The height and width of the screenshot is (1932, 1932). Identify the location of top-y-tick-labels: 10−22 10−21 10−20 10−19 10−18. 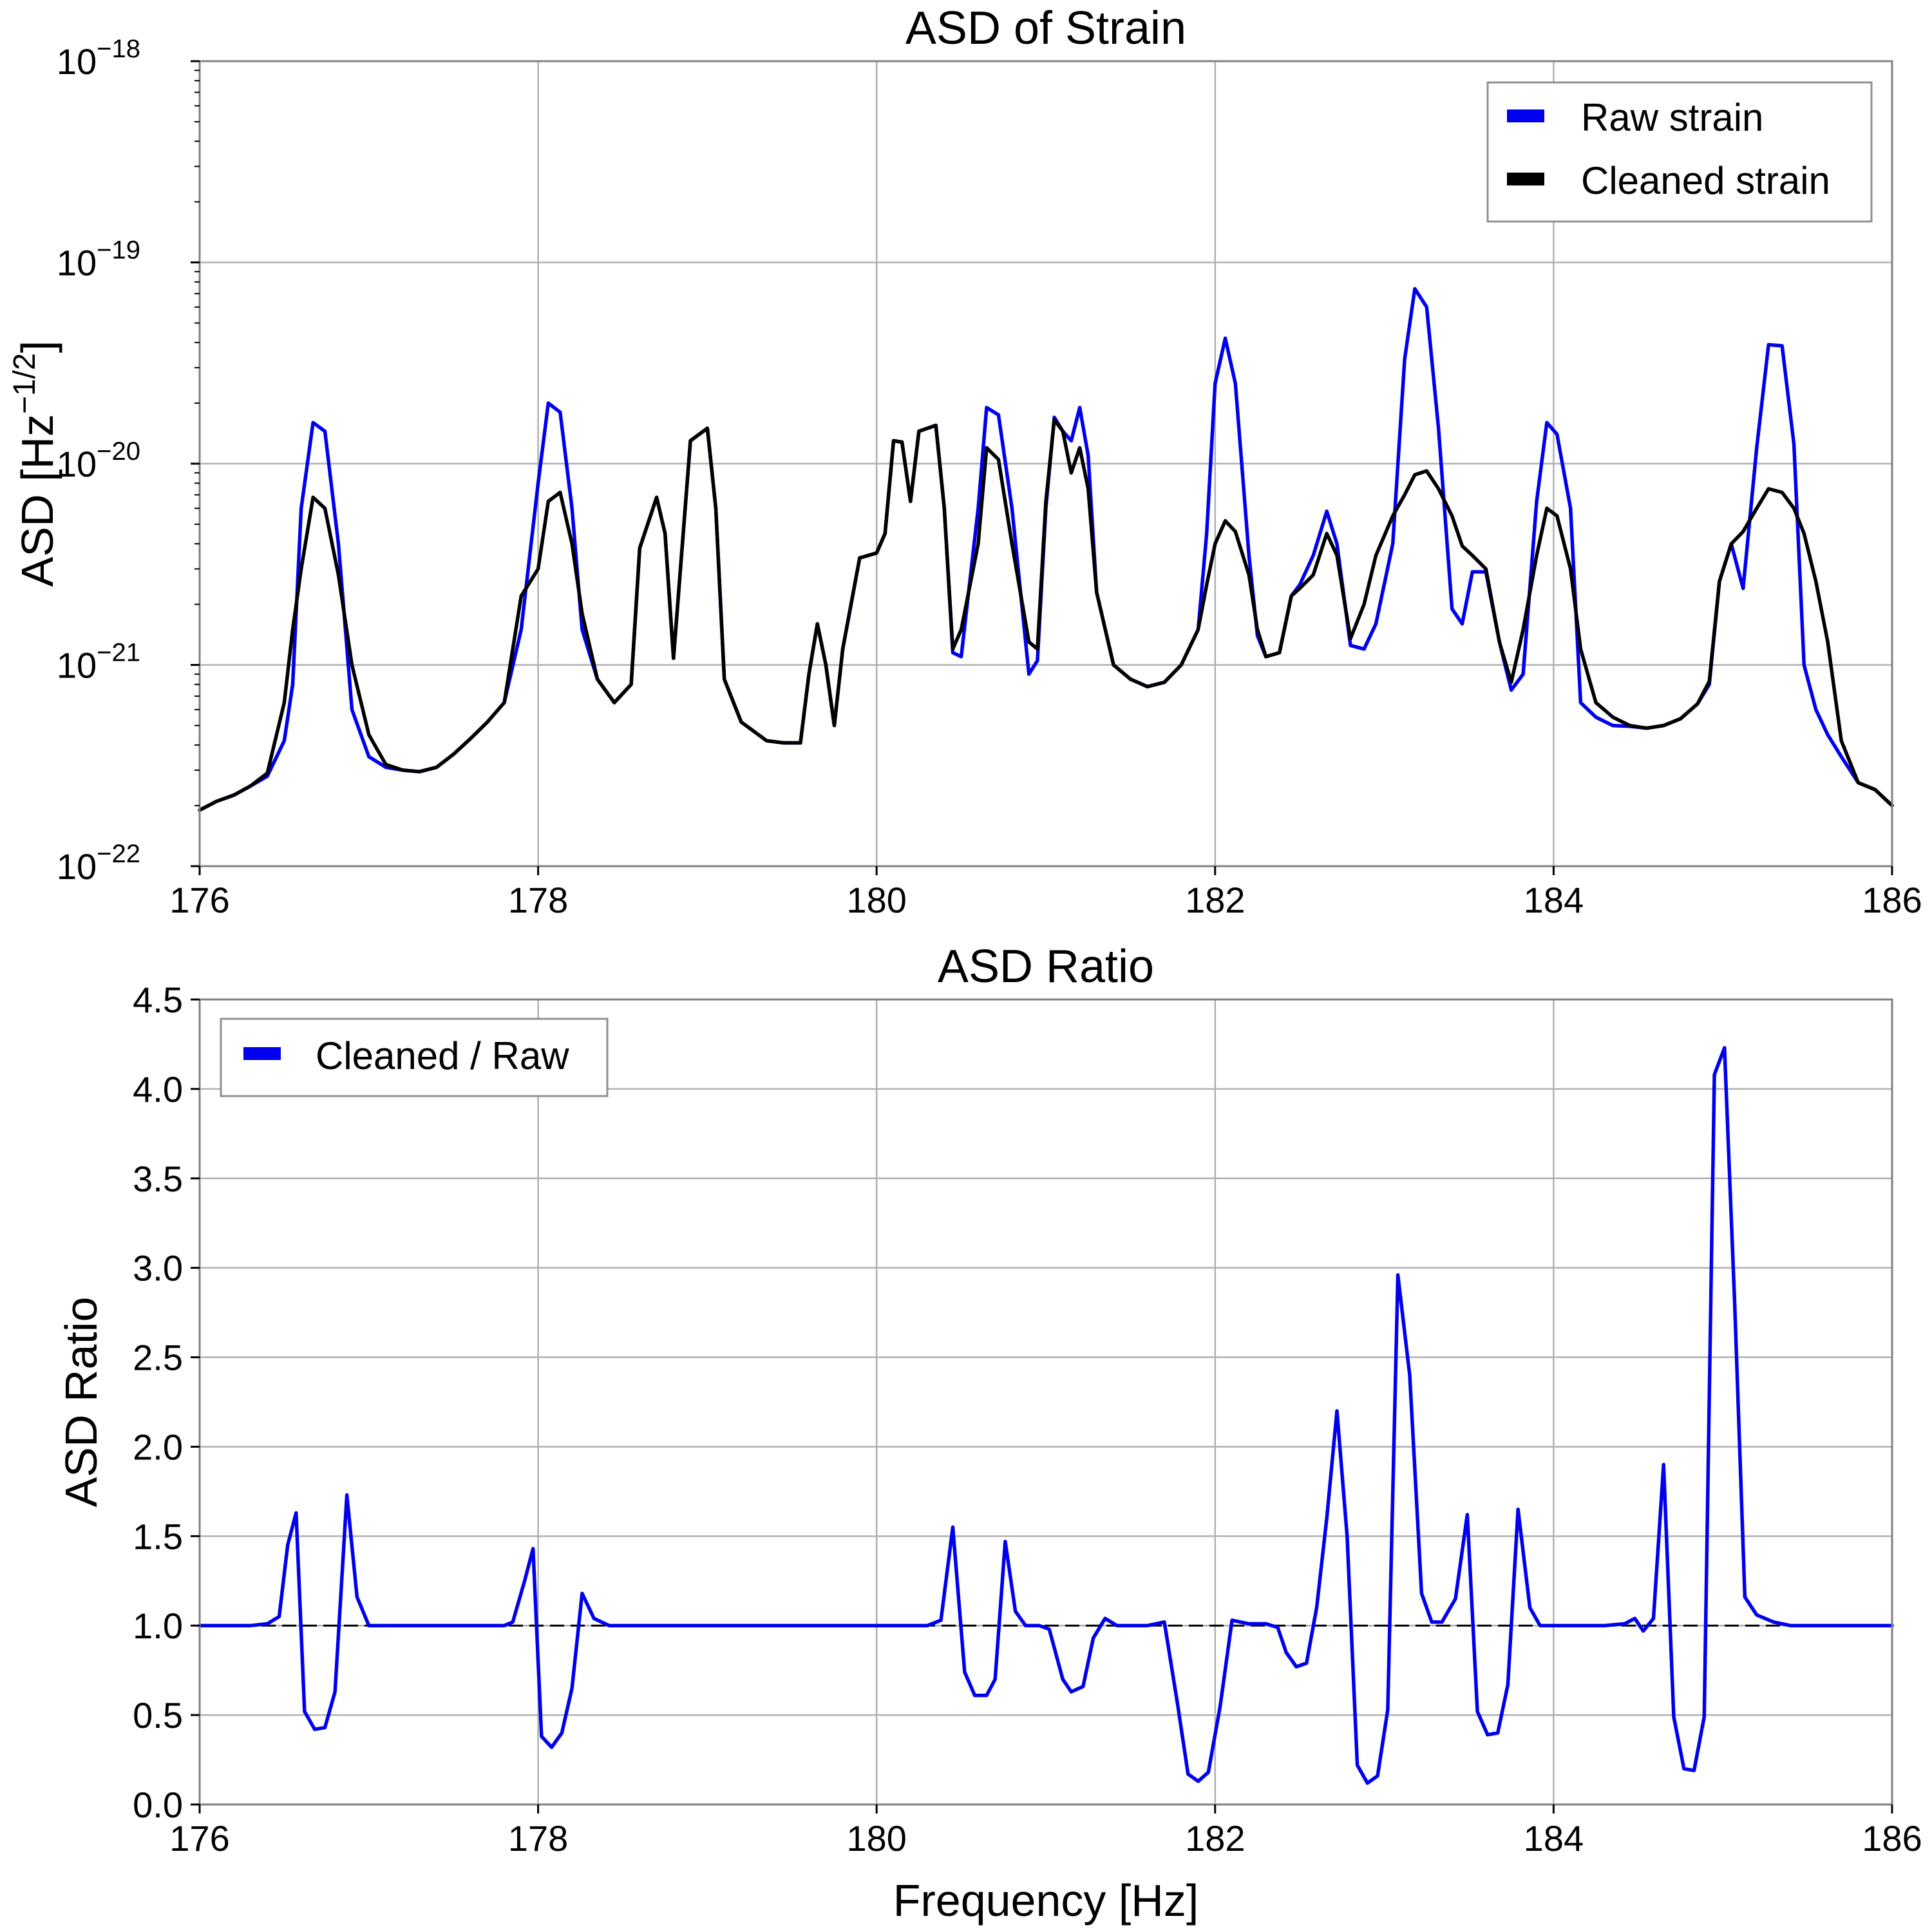
(99, 461).